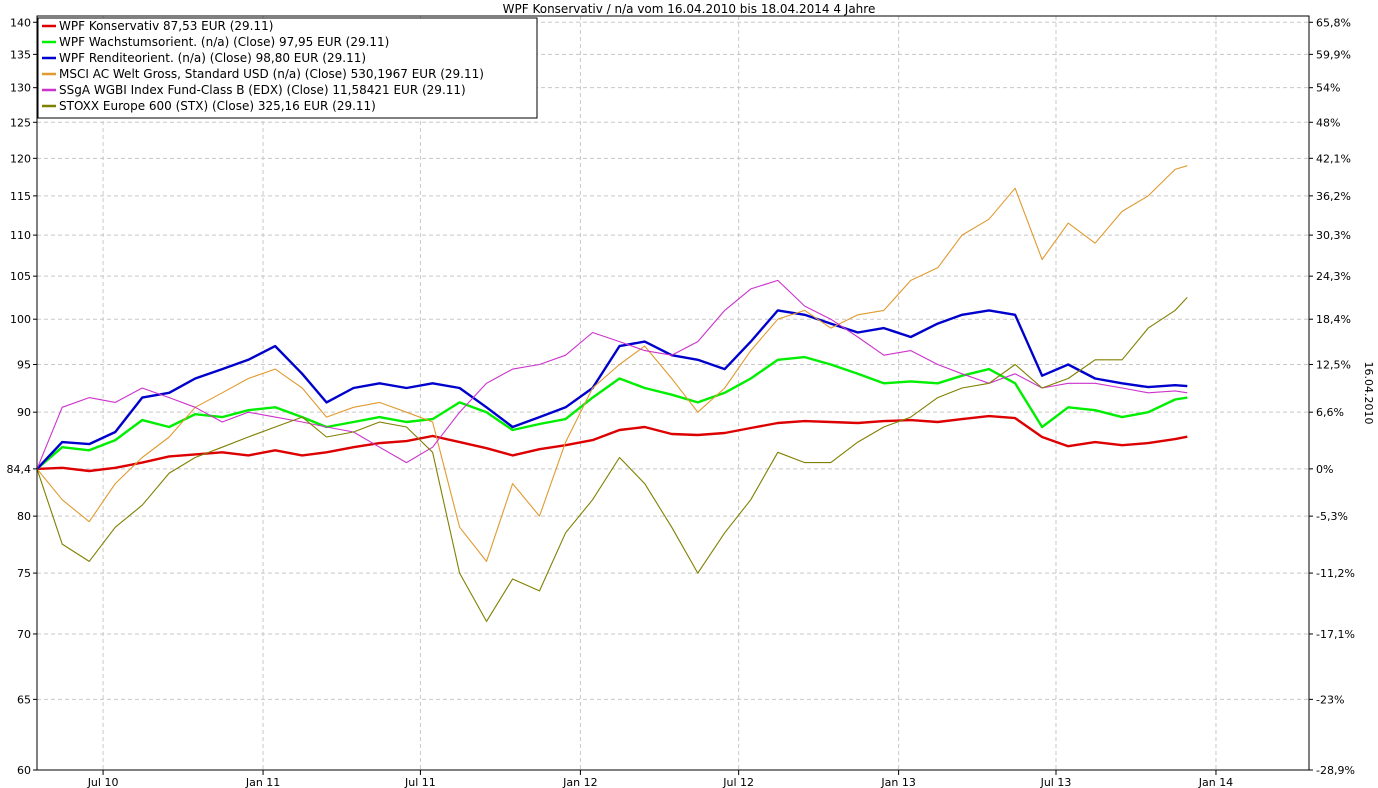 This screenshot has height=788, width=1378. Describe the element at coordinates (1335, 770) in the screenshot. I see `y2-tick-label: -28,9%` at that location.